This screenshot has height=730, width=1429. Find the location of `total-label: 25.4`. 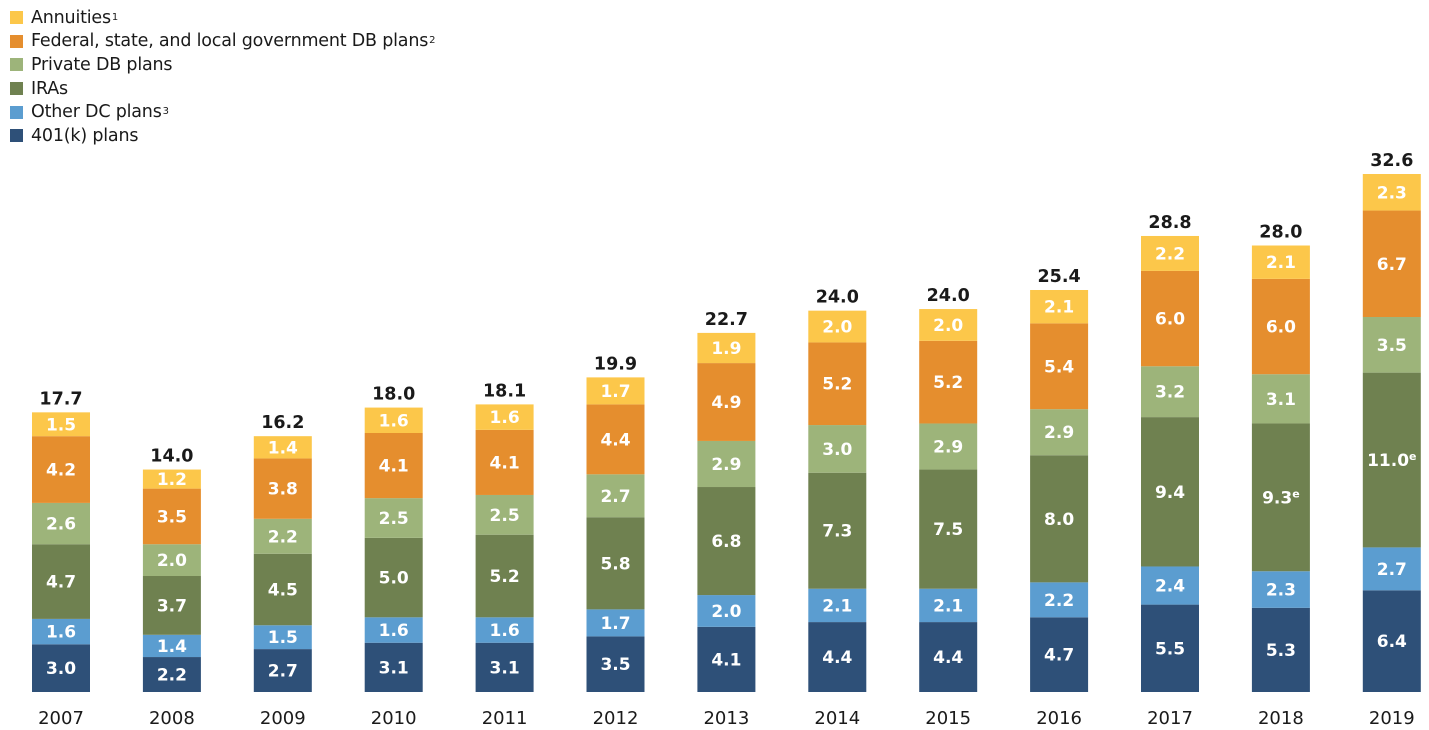

total-label: 25.4 is located at coordinates (1059, 277).